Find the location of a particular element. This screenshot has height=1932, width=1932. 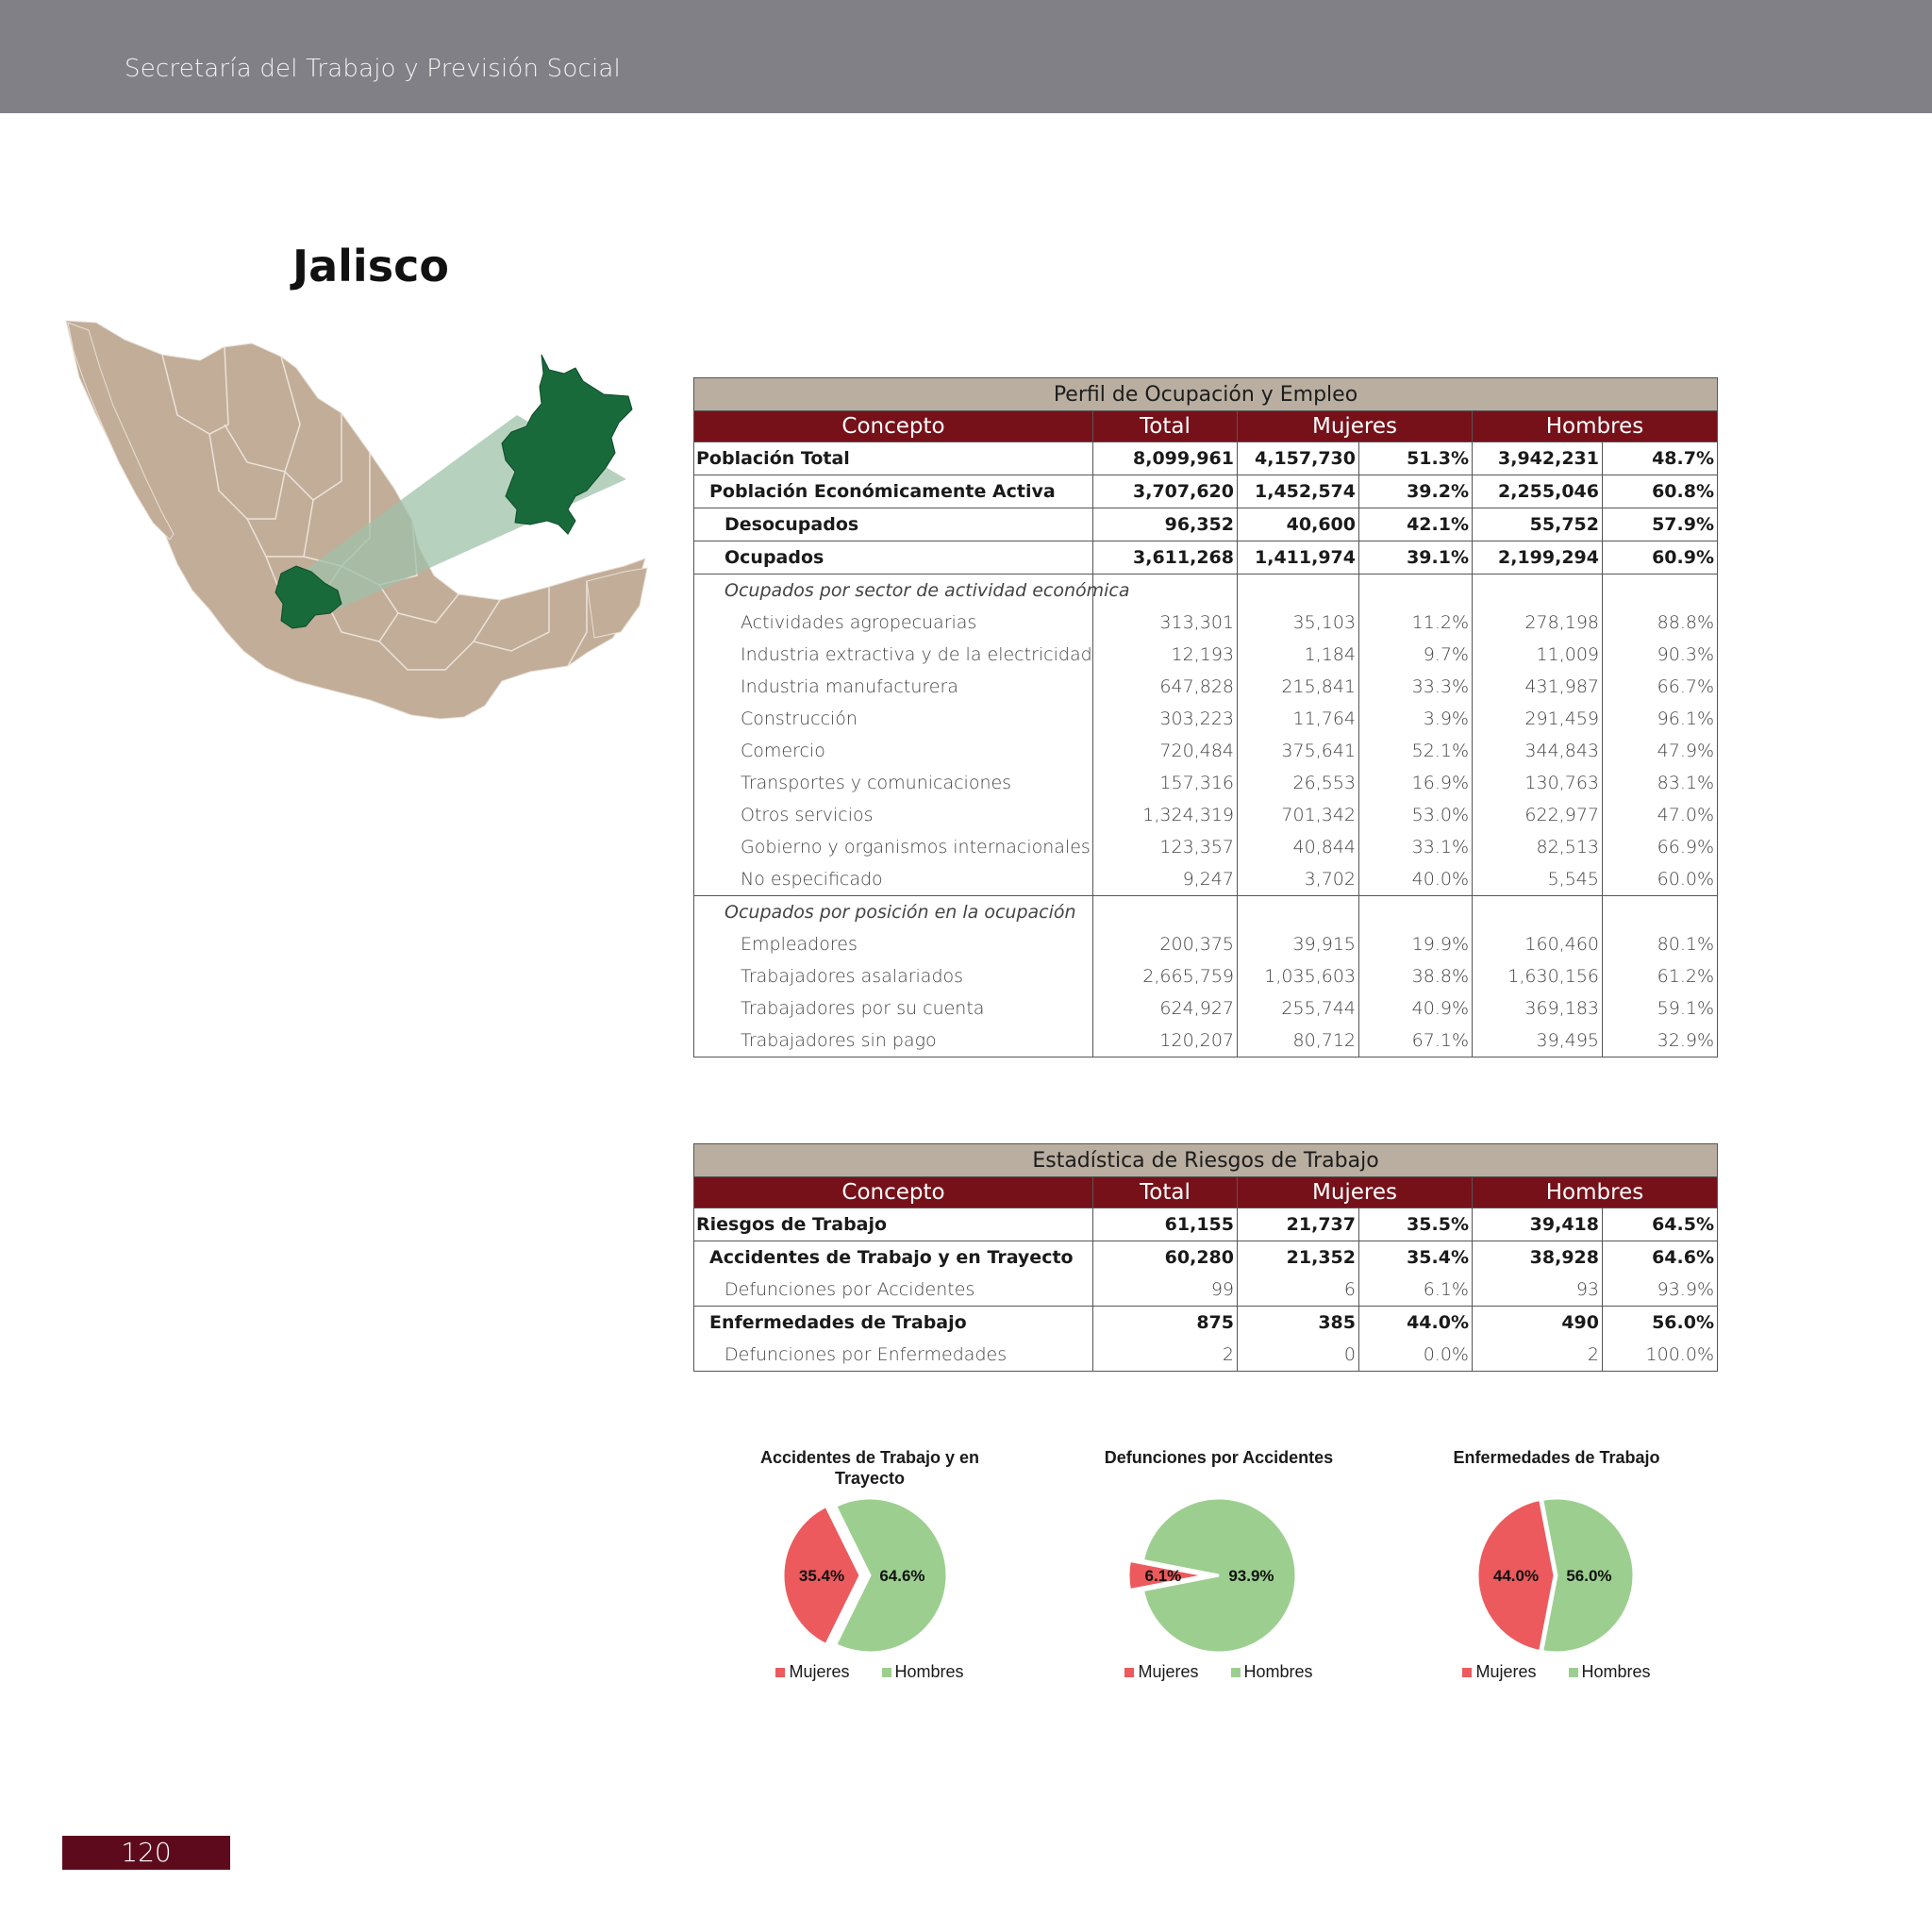

cell-total: 96,352 is located at coordinates (1165, 524).